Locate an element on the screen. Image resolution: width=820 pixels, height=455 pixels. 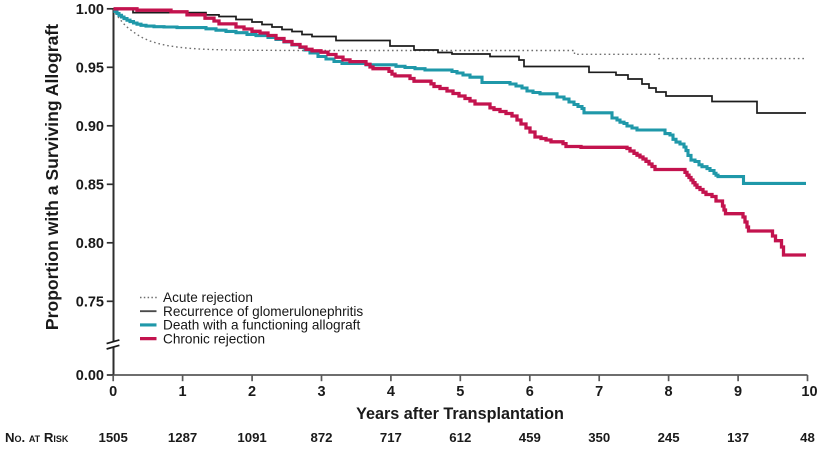
svg-text: 0 is located at coordinates (113, 392).